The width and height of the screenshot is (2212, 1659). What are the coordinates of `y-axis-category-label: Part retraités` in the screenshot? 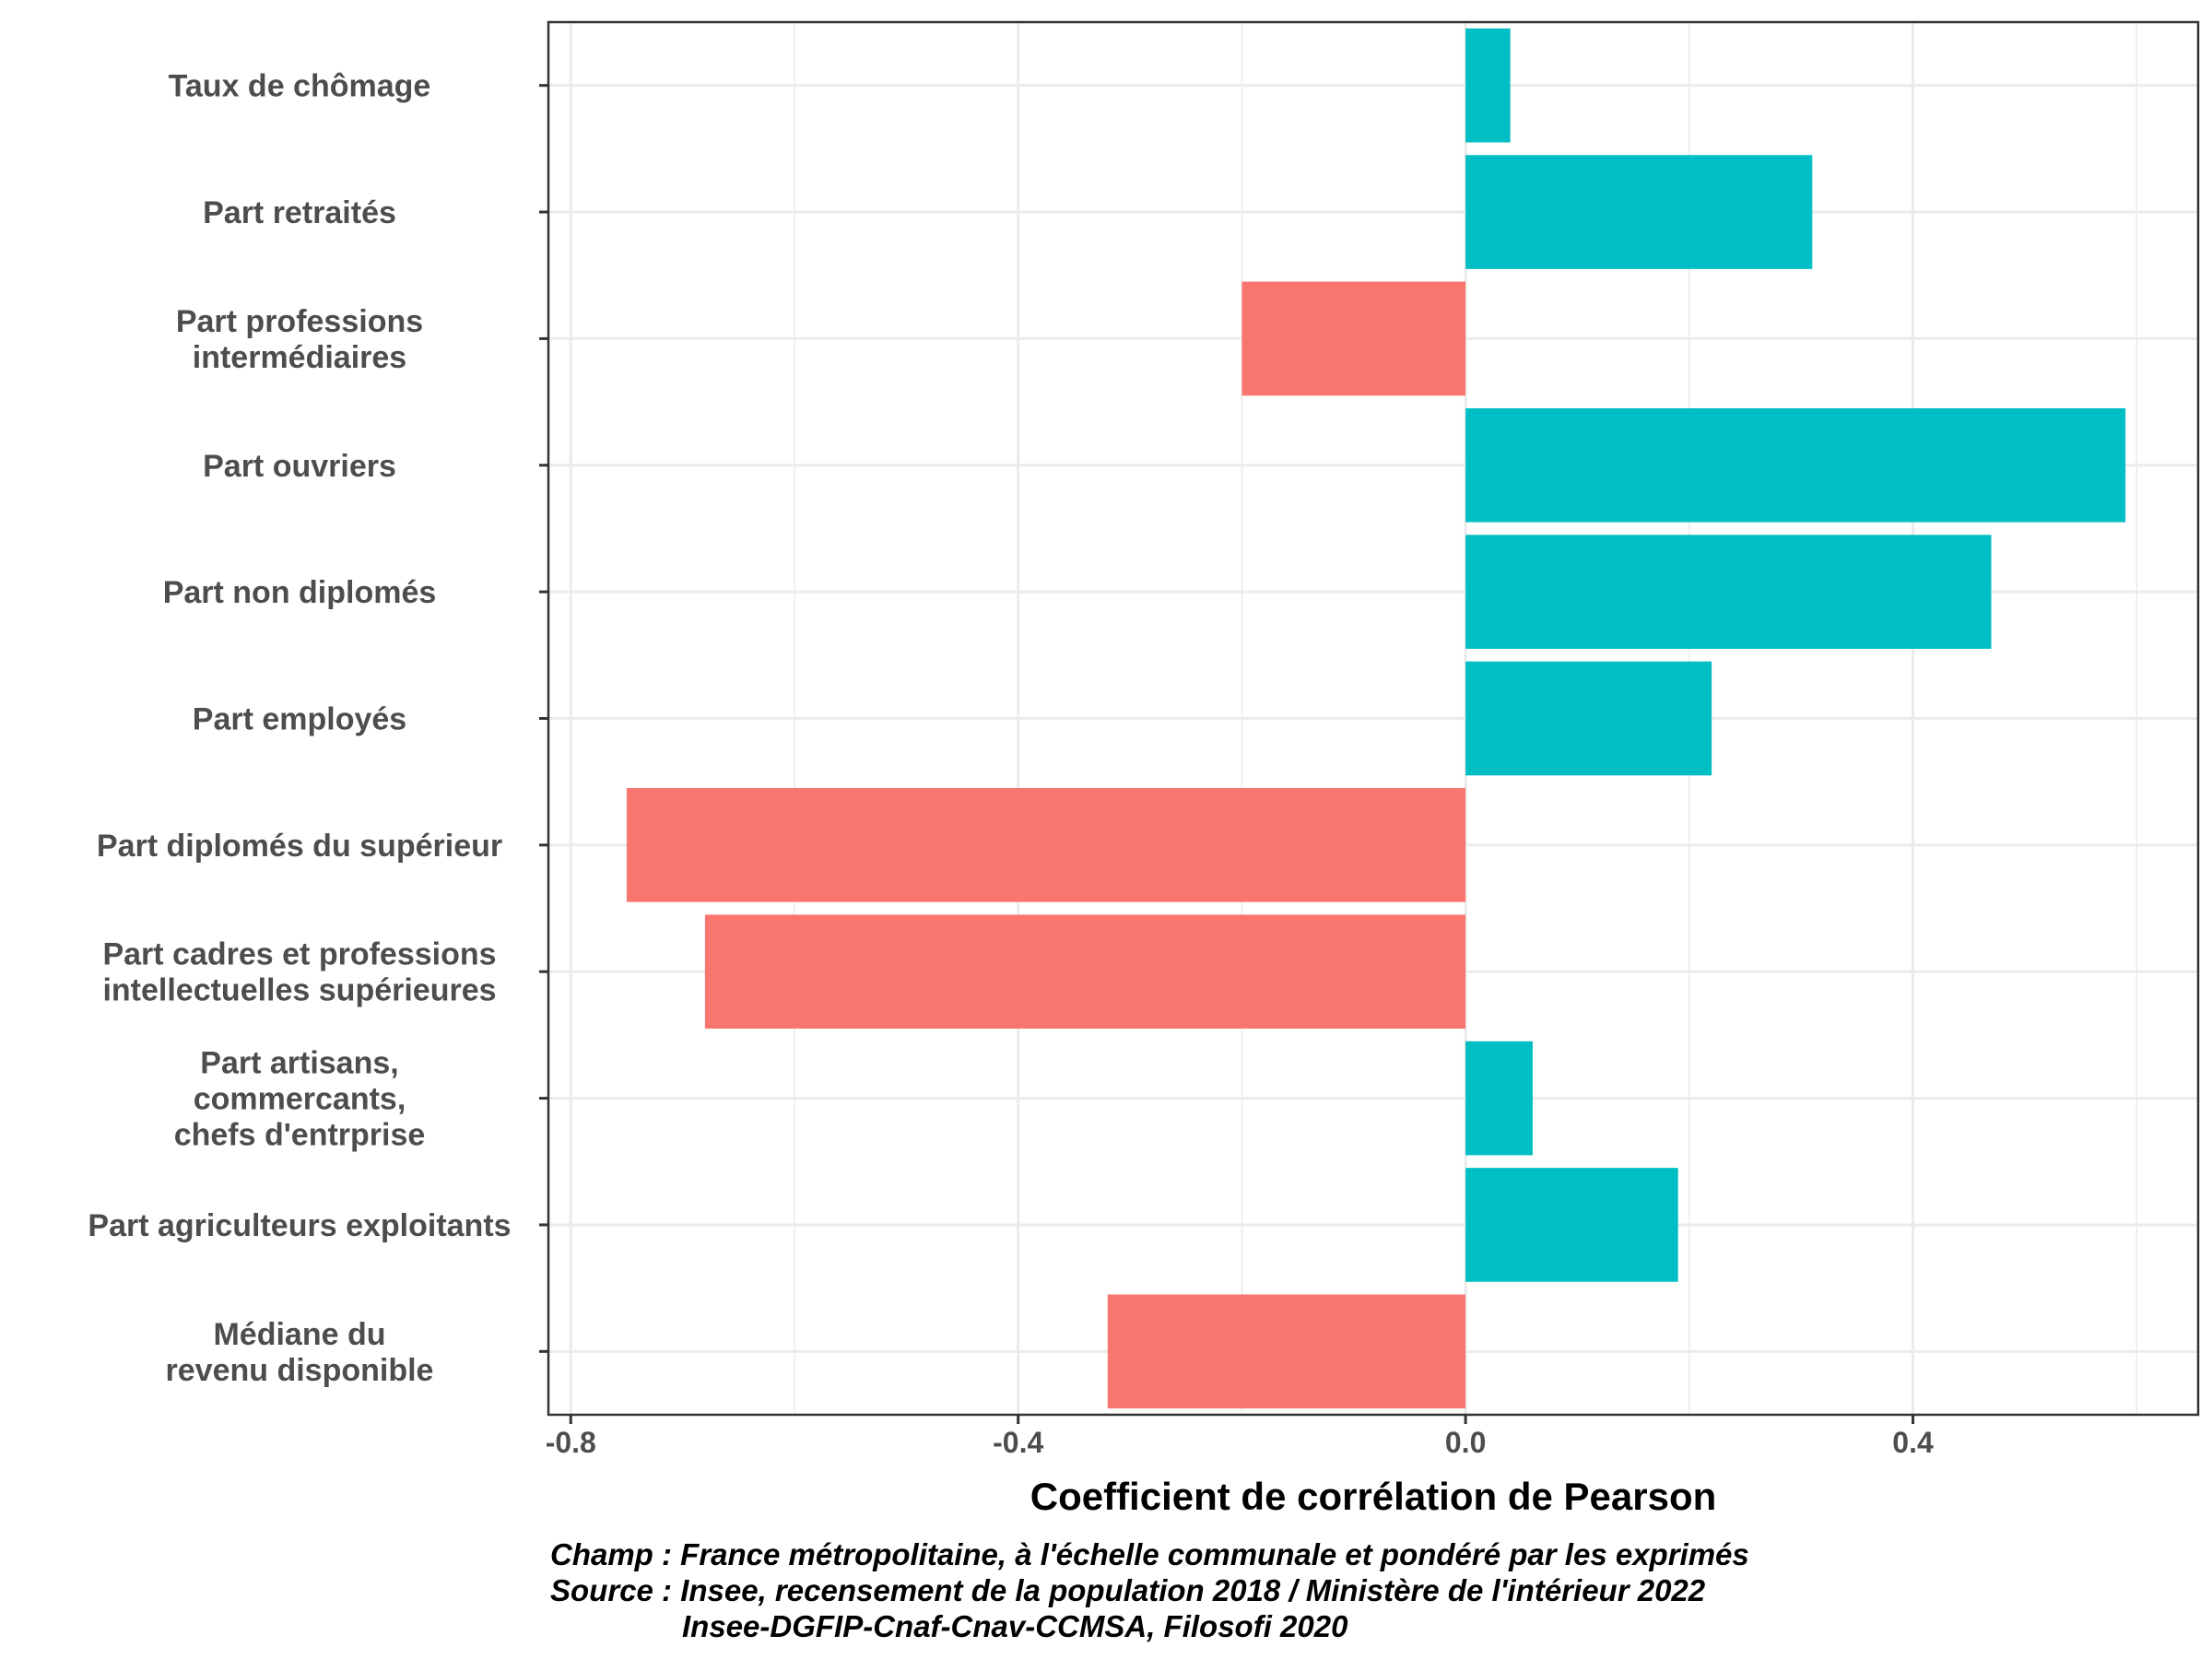 It's located at (299, 212).